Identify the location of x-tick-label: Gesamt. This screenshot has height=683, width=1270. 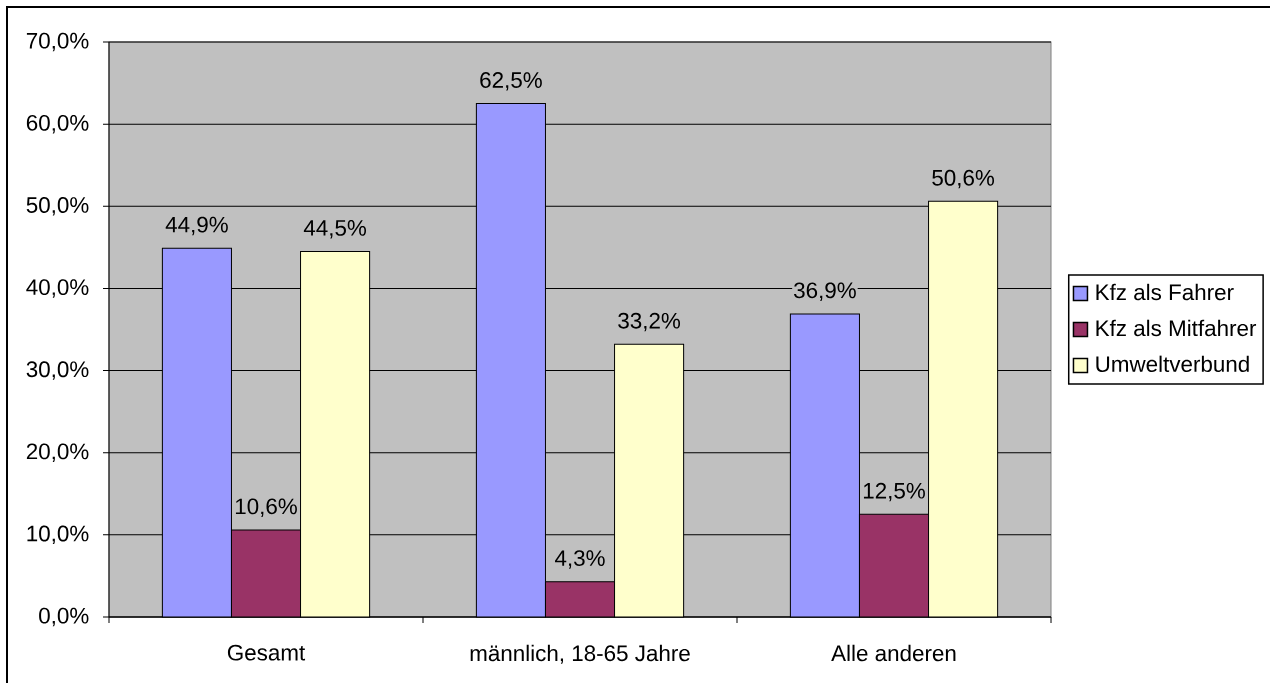
(266, 652).